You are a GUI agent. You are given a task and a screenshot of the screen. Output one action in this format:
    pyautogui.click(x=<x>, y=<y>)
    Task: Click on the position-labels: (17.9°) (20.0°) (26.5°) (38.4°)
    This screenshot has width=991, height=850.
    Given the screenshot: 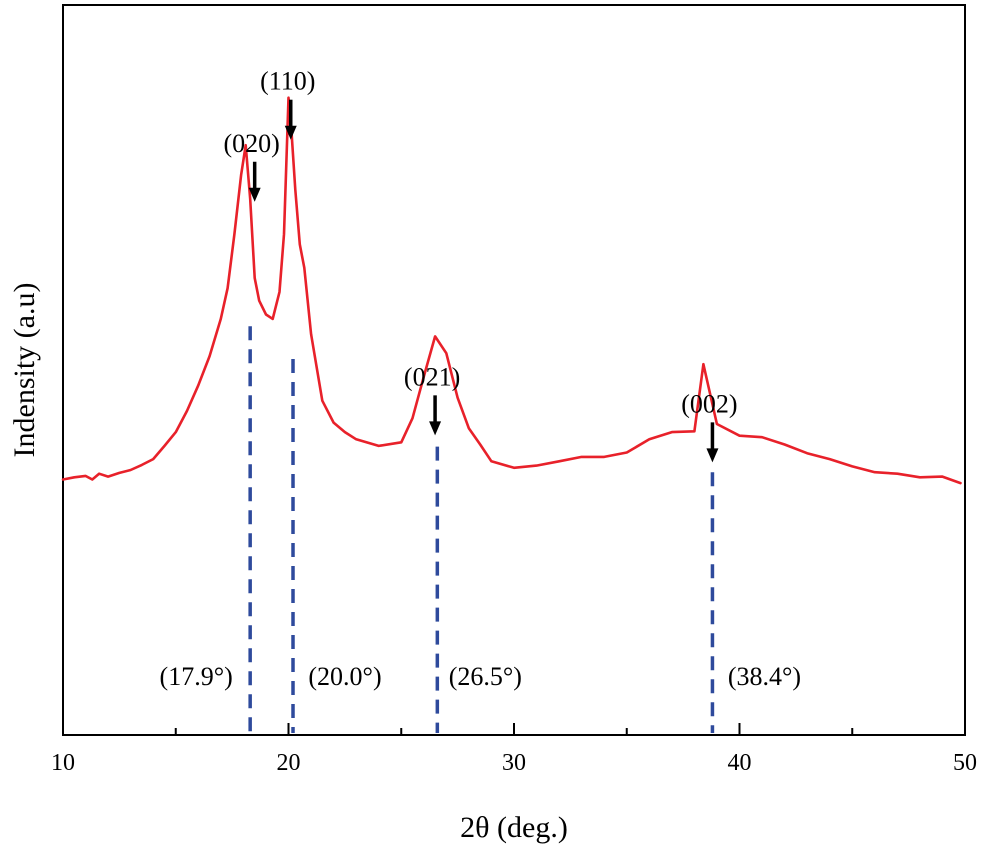 What is the action you would take?
    pyautogui.click(x=480, y=676)
    